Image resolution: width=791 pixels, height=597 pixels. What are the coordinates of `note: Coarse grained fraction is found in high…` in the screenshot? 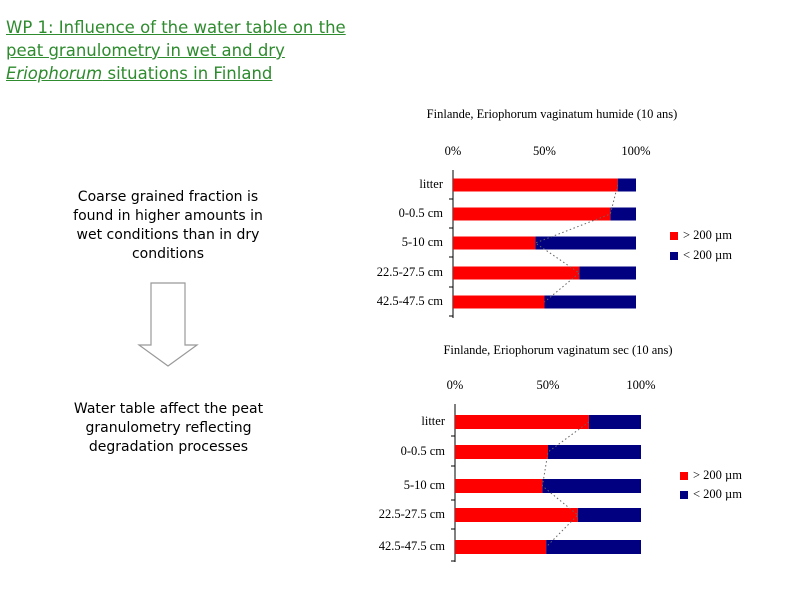 It's located at (168, 225).